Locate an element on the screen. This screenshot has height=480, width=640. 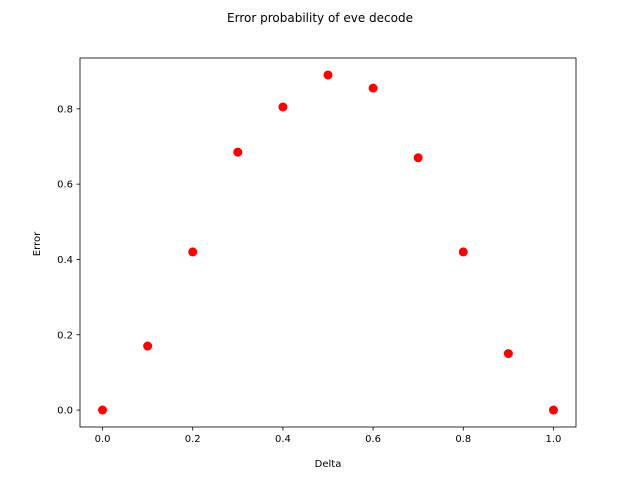
y-axis: 0.0 0.2 0.4 0.6 0.8 is located at coordinates (68, 260).